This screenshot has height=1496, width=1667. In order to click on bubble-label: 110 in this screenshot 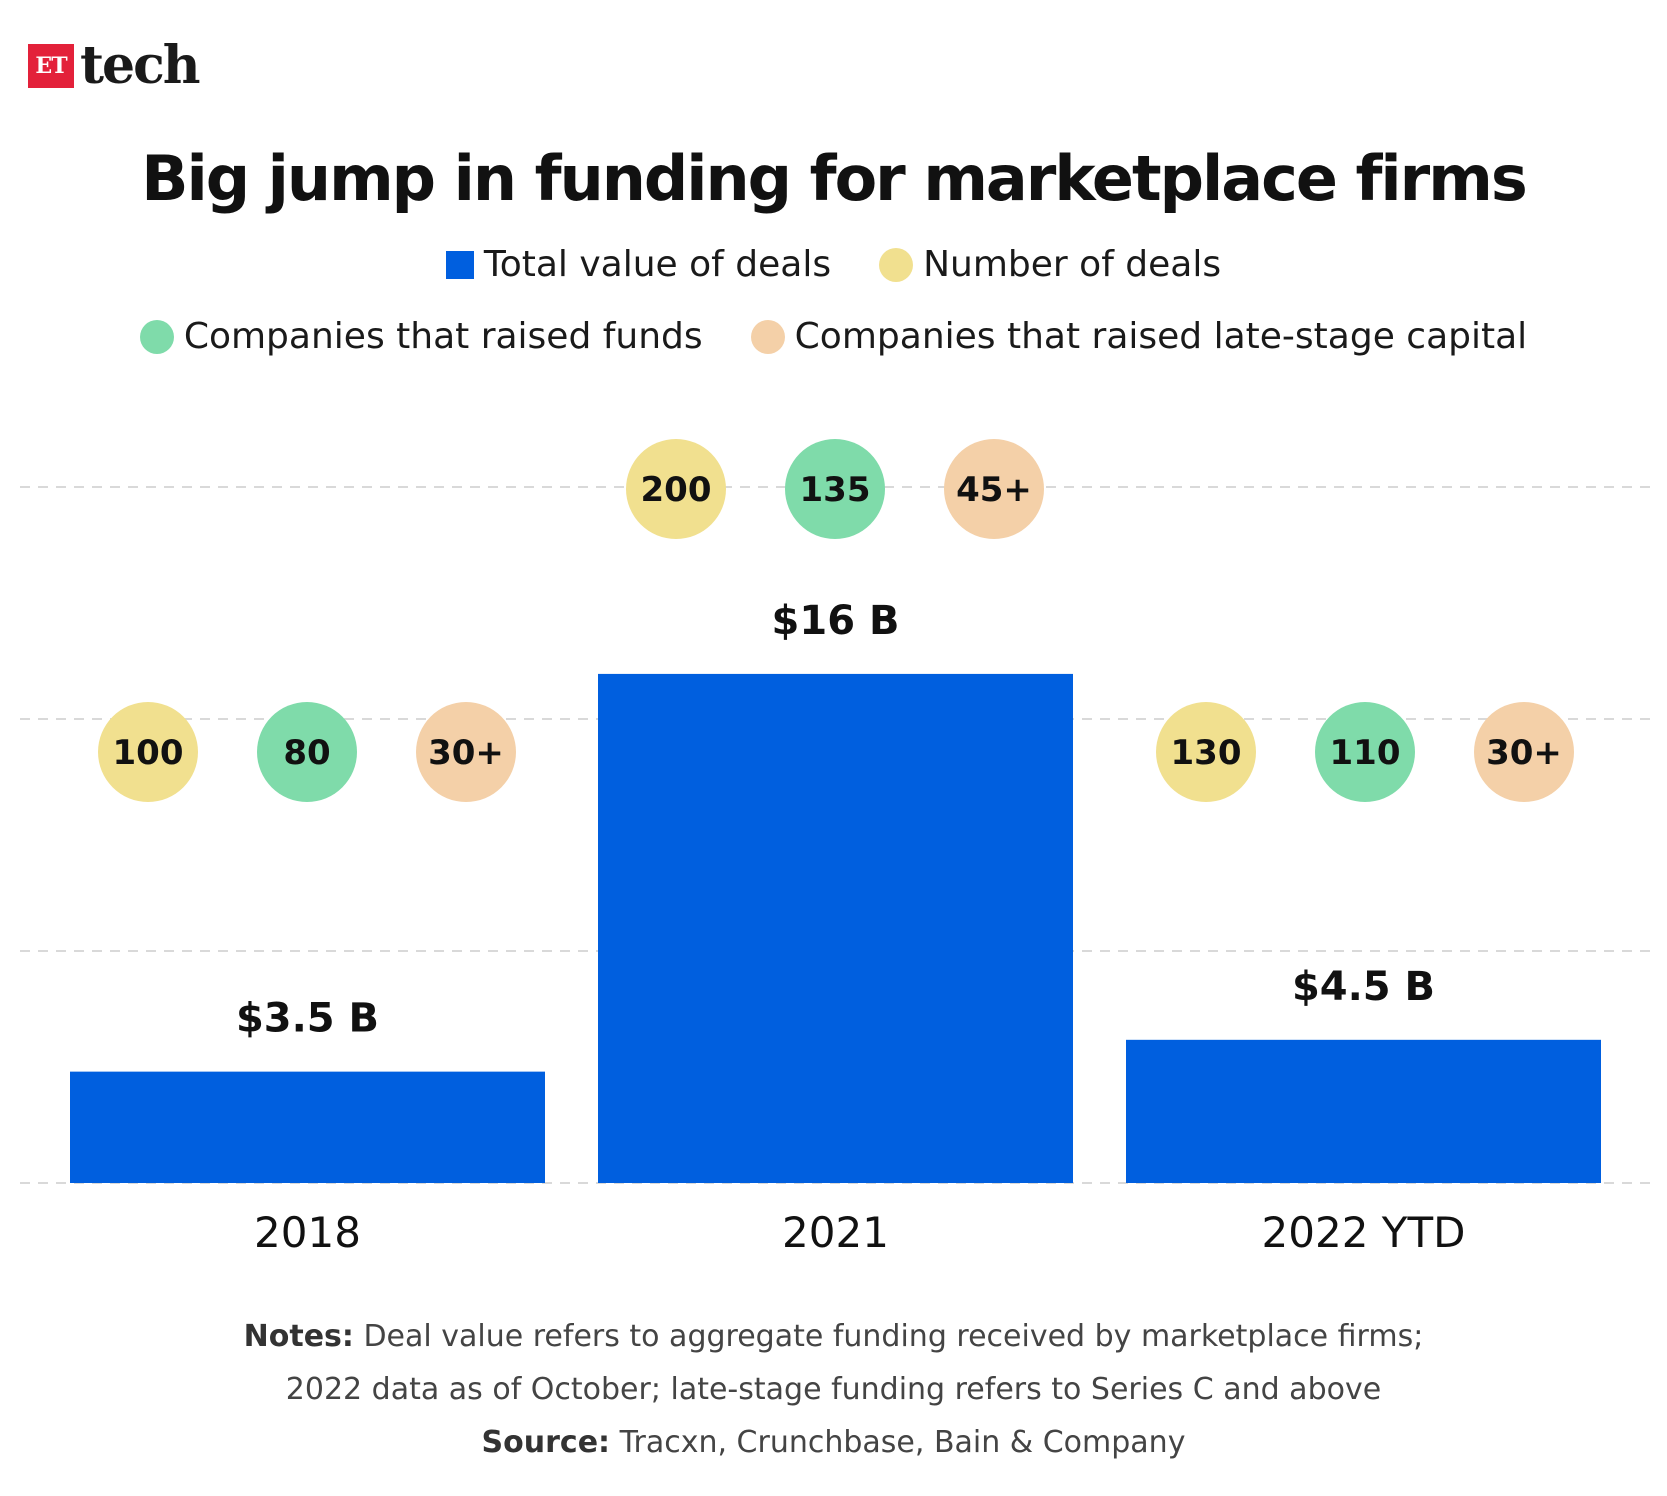, I will do `click(1365, 753)`.